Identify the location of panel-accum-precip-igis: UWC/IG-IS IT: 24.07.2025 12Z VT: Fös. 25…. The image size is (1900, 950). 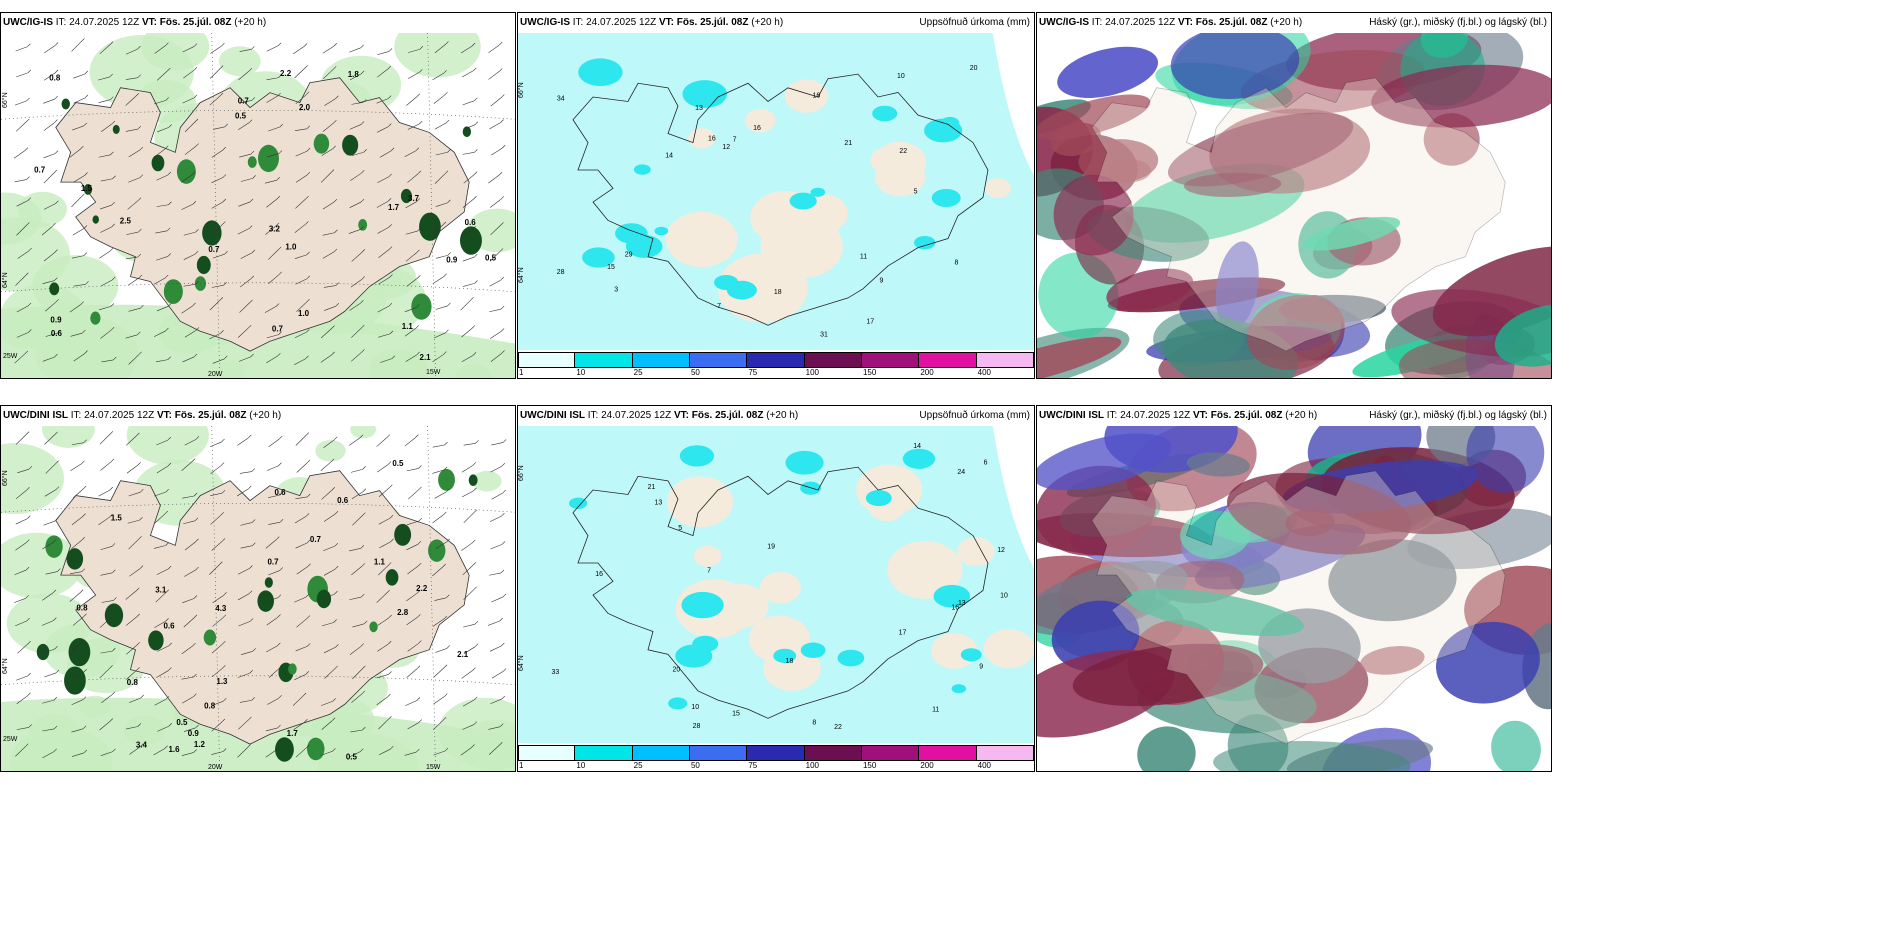
(776, 195).